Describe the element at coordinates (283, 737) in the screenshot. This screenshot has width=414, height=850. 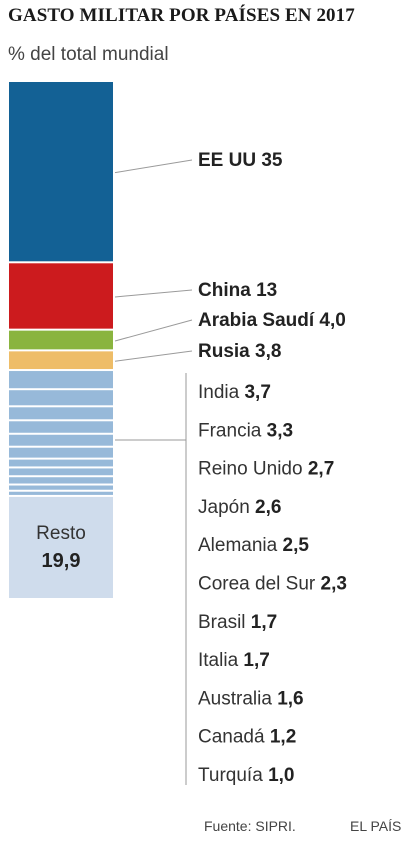
I see `value-label: 1,2` at that location.